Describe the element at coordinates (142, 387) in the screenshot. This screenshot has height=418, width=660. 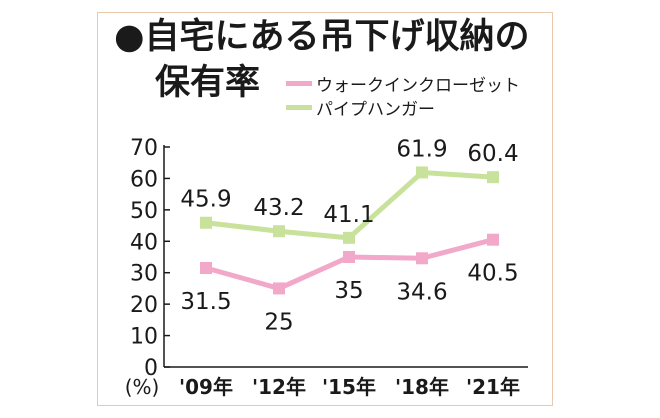
I see `y-unit-label: (%)` at that location.